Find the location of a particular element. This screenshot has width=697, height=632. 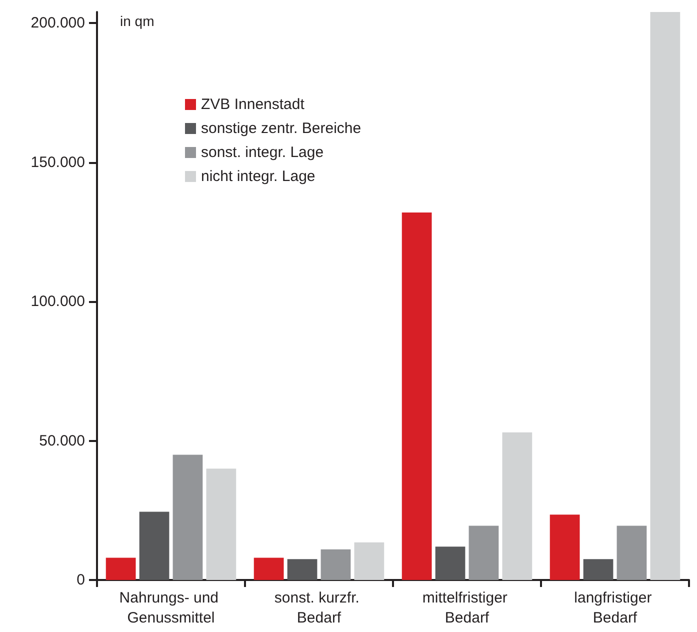

y-axis-title: in qm is located at coordinates (137, 21).